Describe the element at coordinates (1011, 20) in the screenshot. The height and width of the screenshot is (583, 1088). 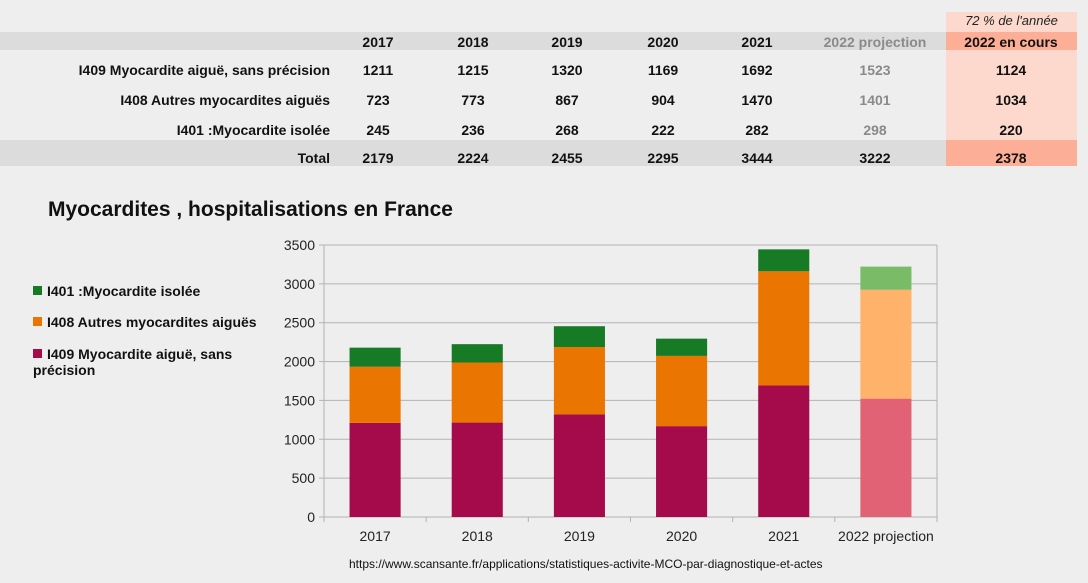
I see `year-fraction-note: 72 % de l'année` at that location.